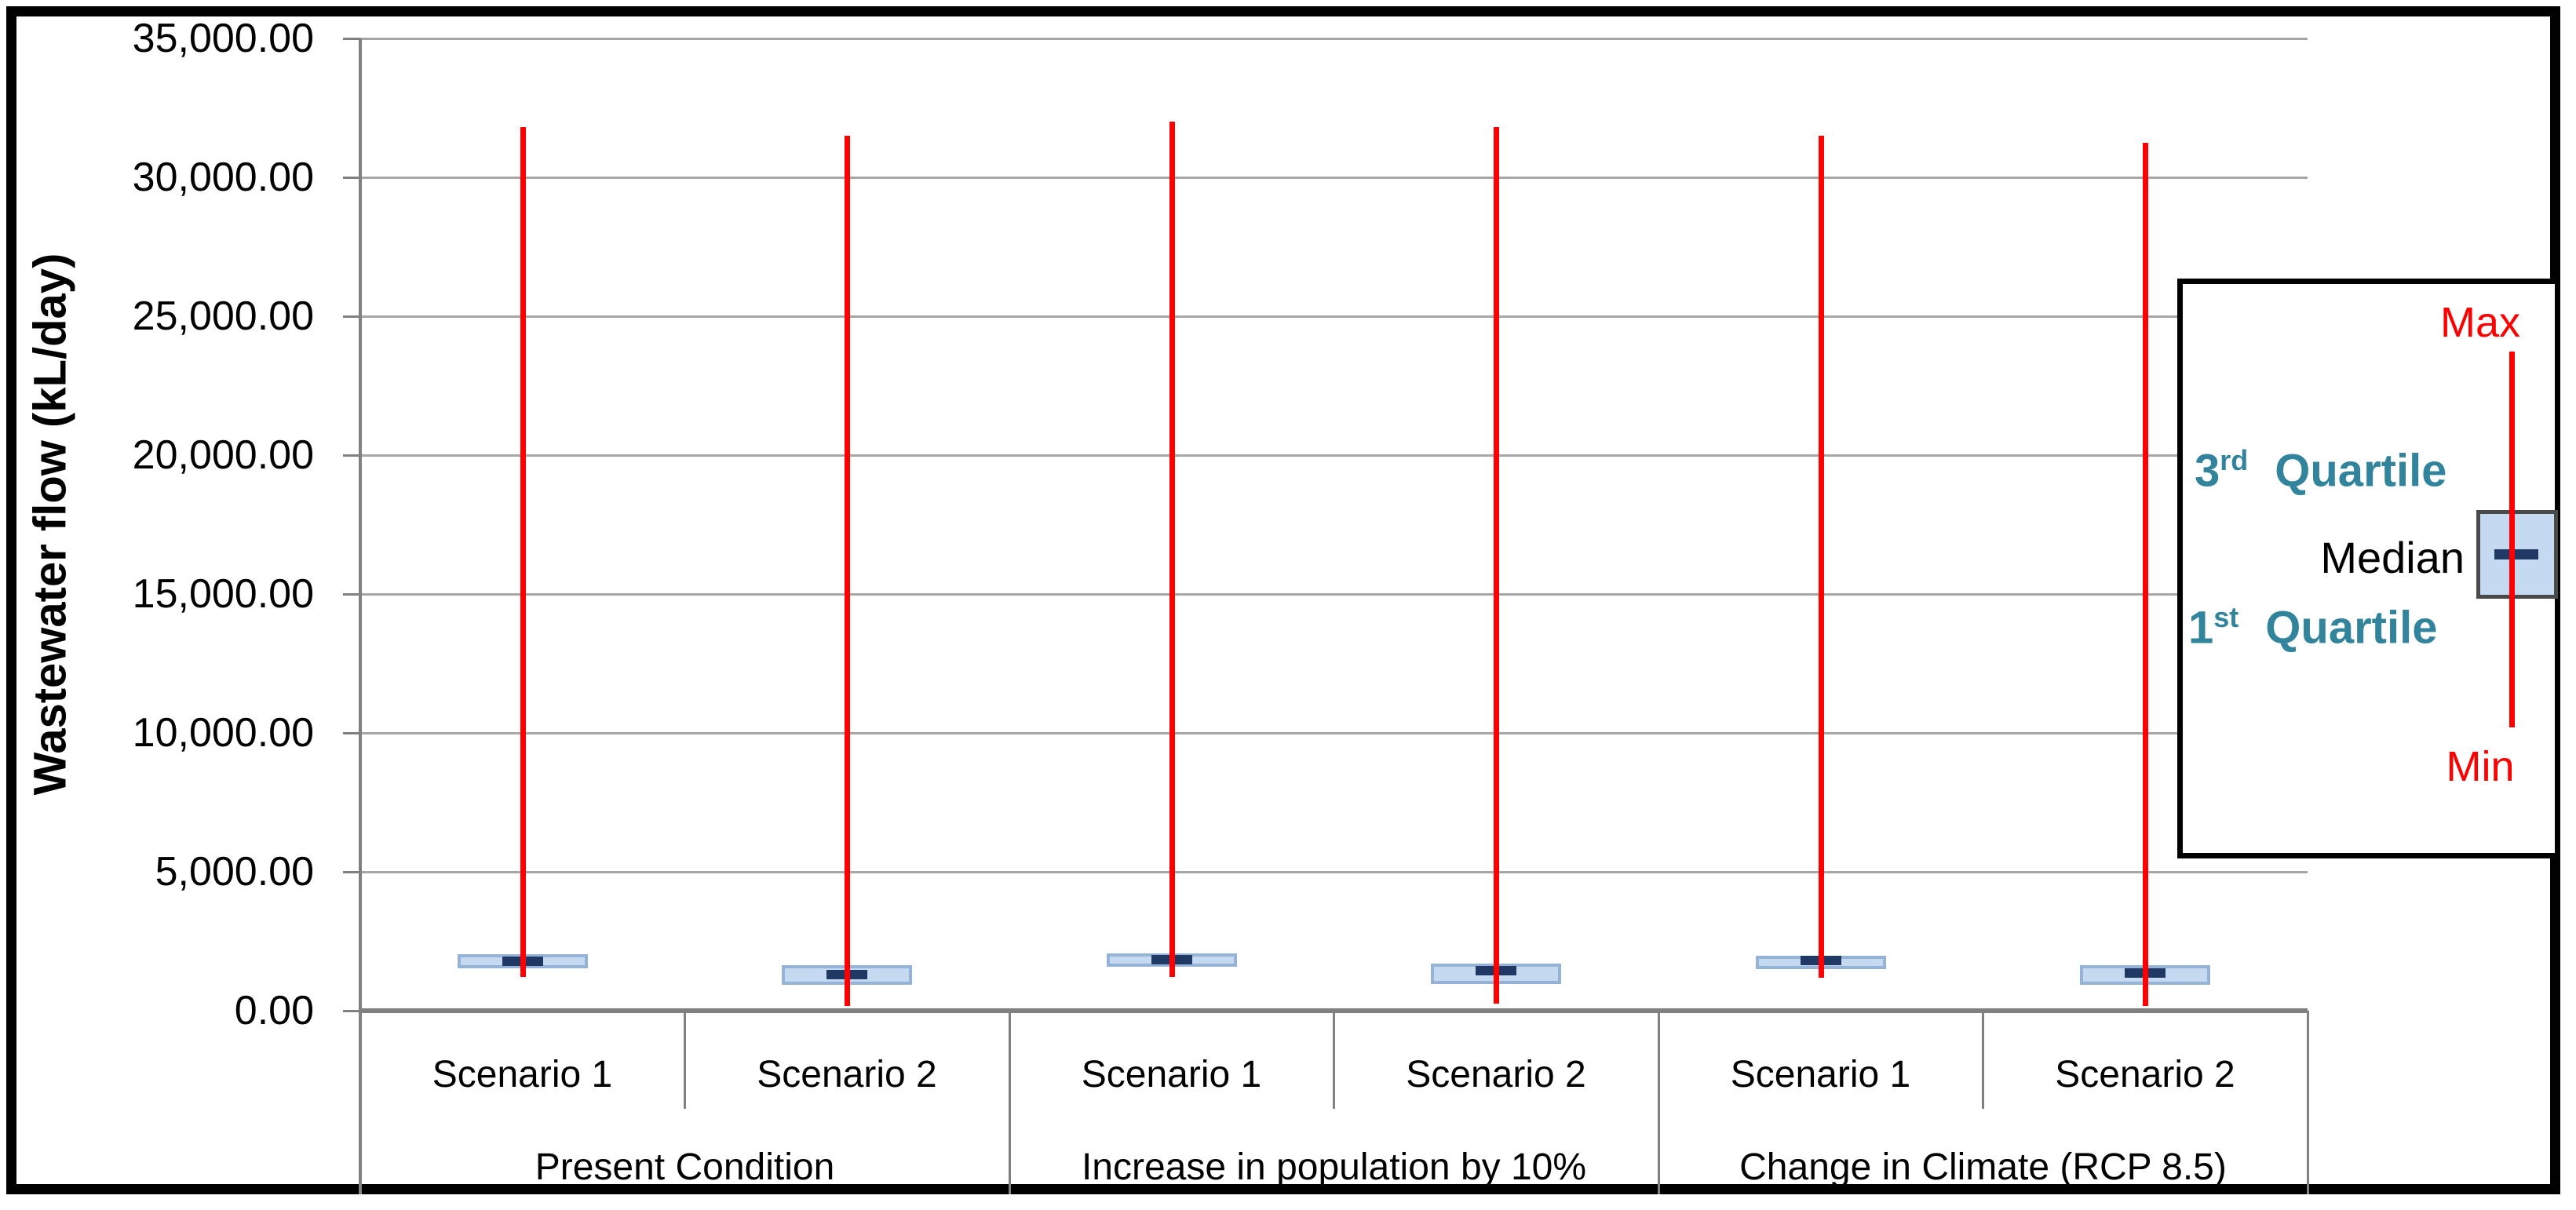 This screenshot has height=1210, width=2576. I want to click on legend-min-label: Min, so click(2480, 766).